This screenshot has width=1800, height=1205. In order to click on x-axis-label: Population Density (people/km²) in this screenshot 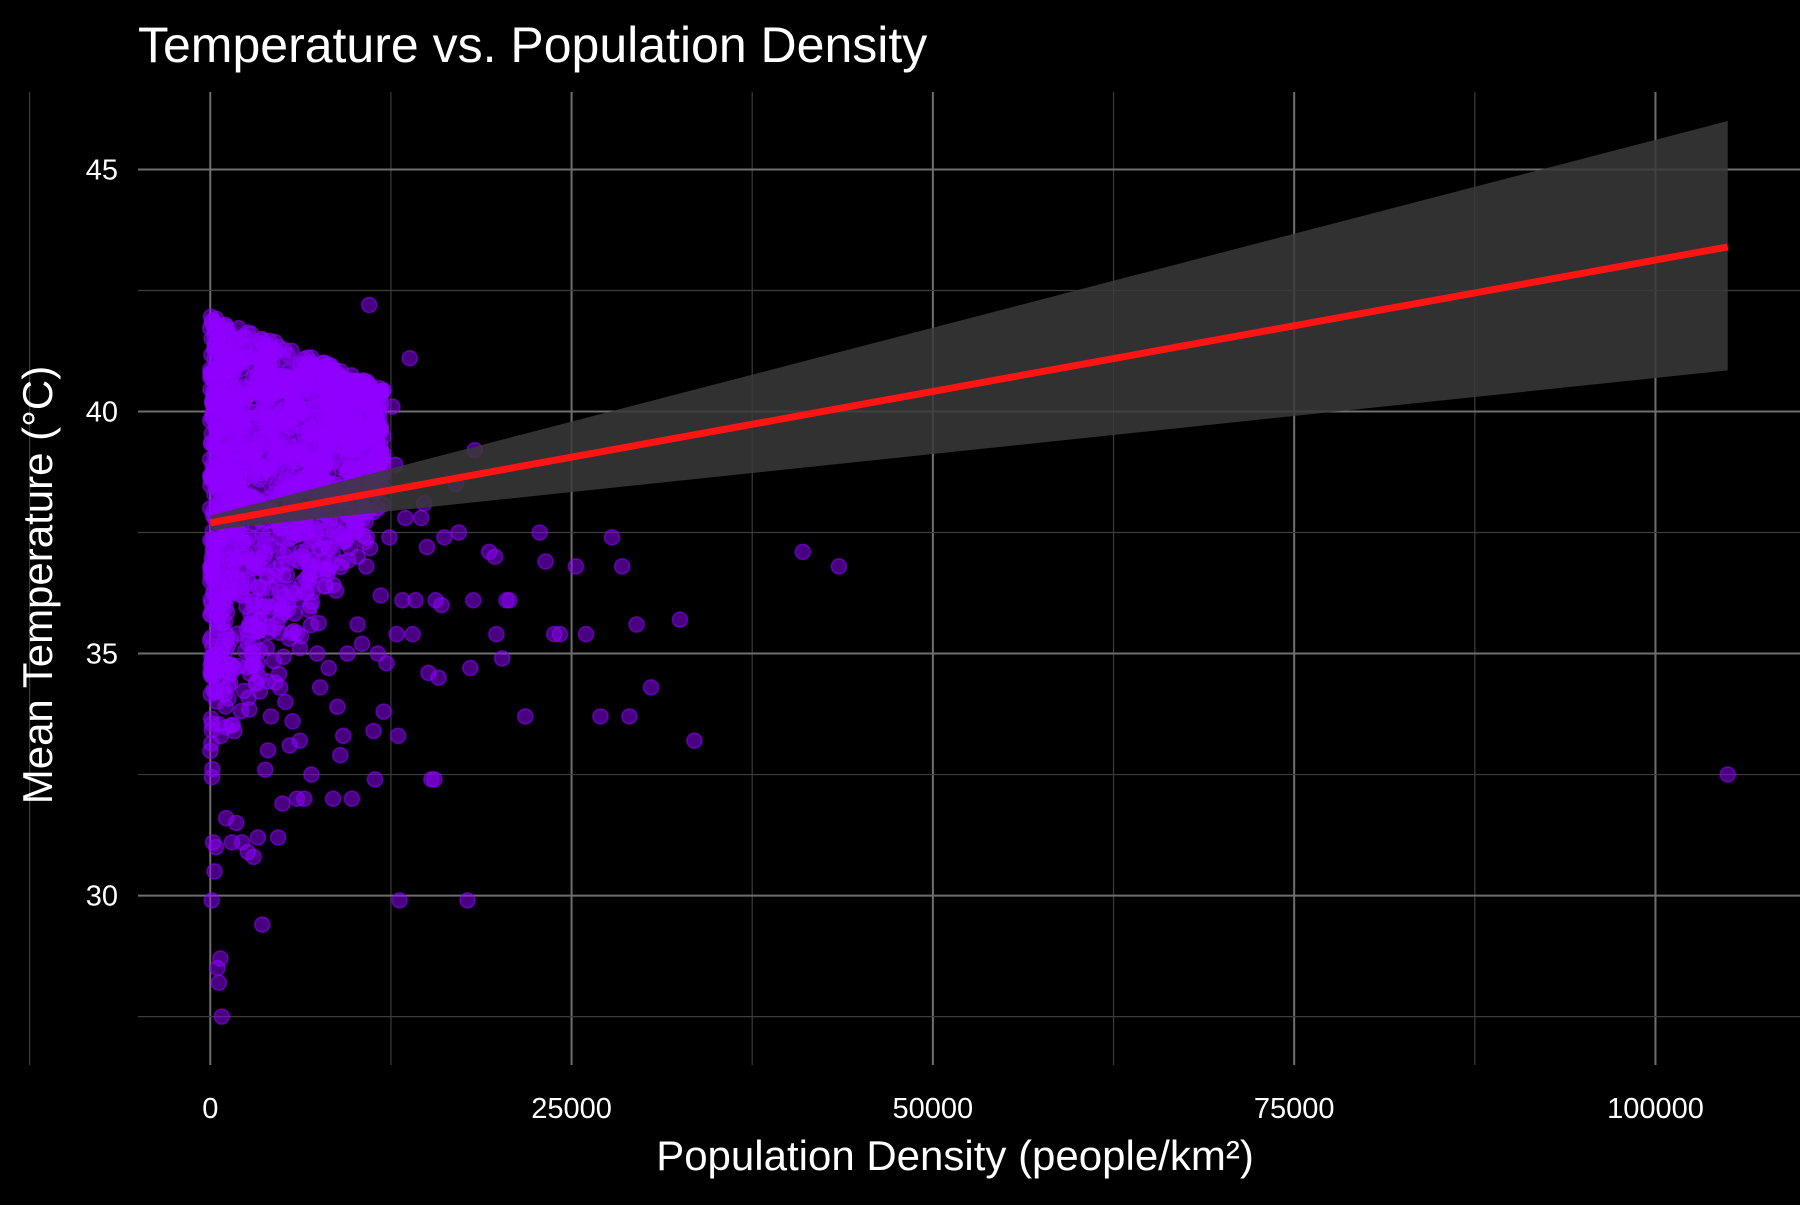, I will do `click(955, 1155)`.